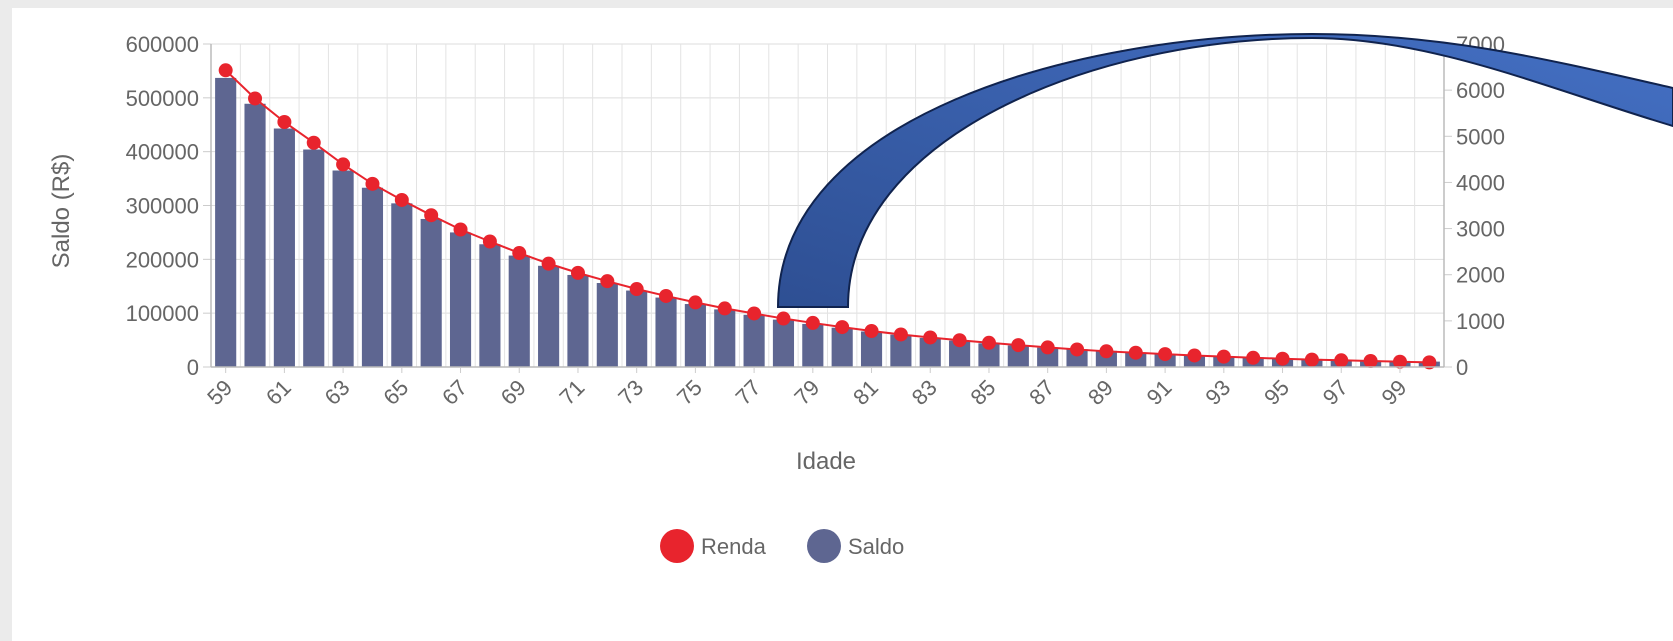 The image size is (1673, 641). Describe the element at coordinates (806, 392) in the screenshot. I see `x-tick-label: 79` at that location.